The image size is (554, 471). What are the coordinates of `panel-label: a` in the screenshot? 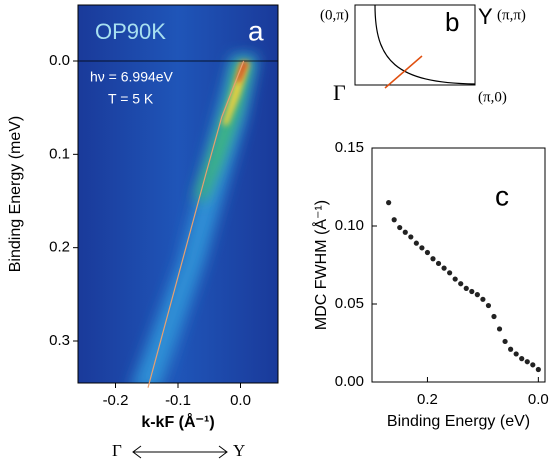 It's located at (256, 30).